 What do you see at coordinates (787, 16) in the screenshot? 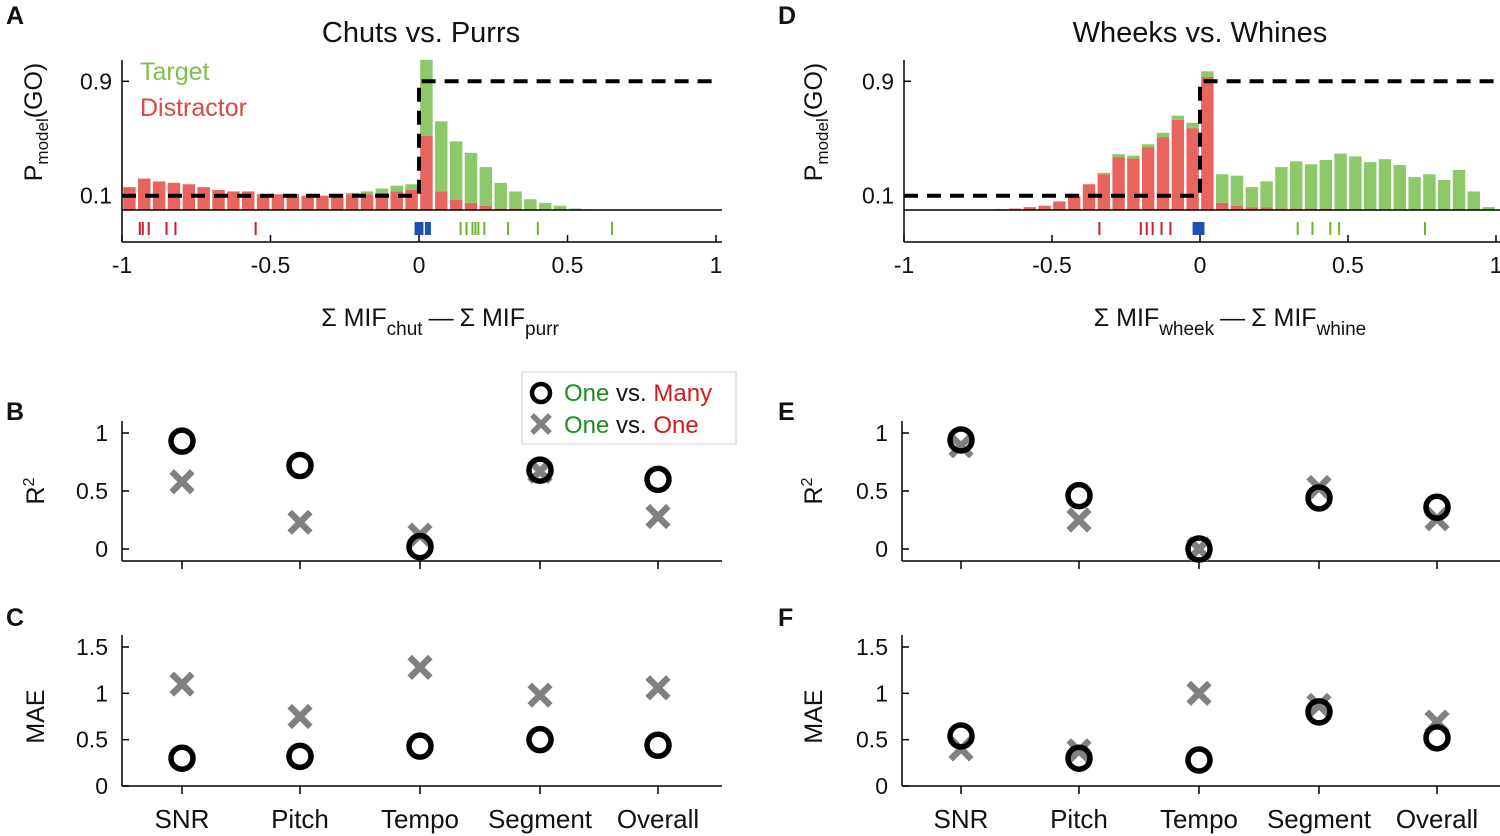
I see `panel-label-d: D` at bounding box center [787, 16].